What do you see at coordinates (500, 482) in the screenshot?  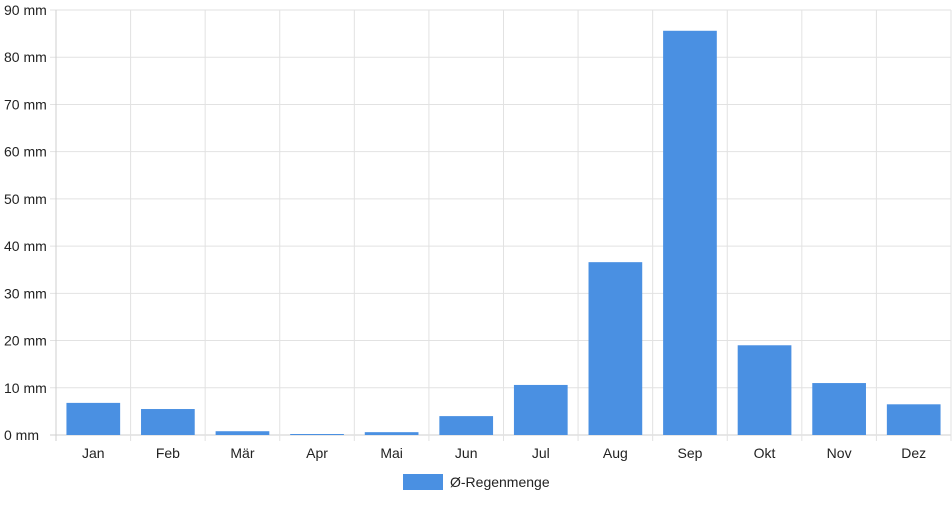 I see `legend-label: Ø-Regenmenge` at bounding box center [500, 482].